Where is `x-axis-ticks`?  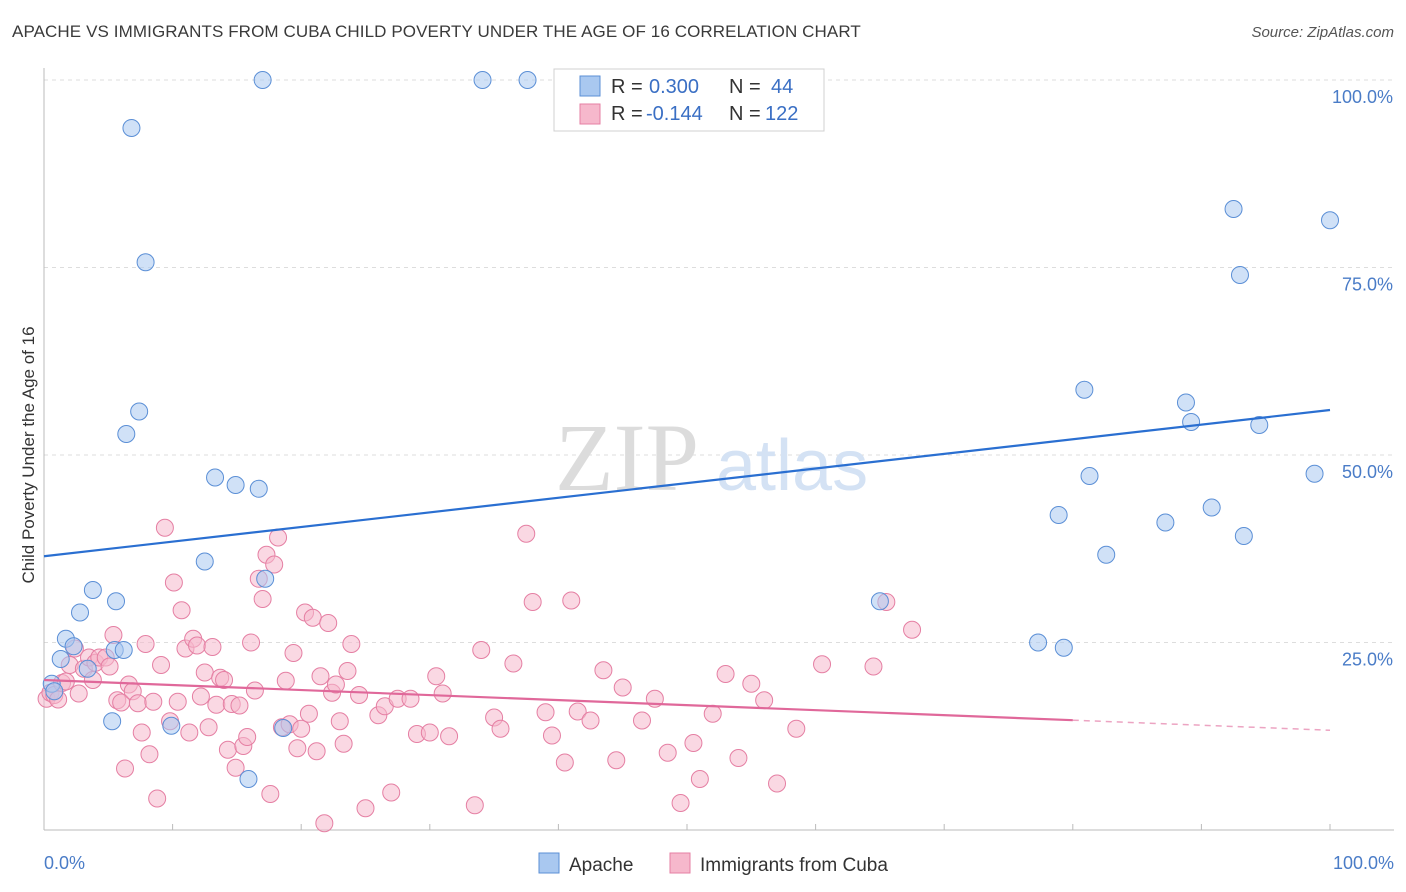
x-axis-ticks is located at coordinates (751, 827).